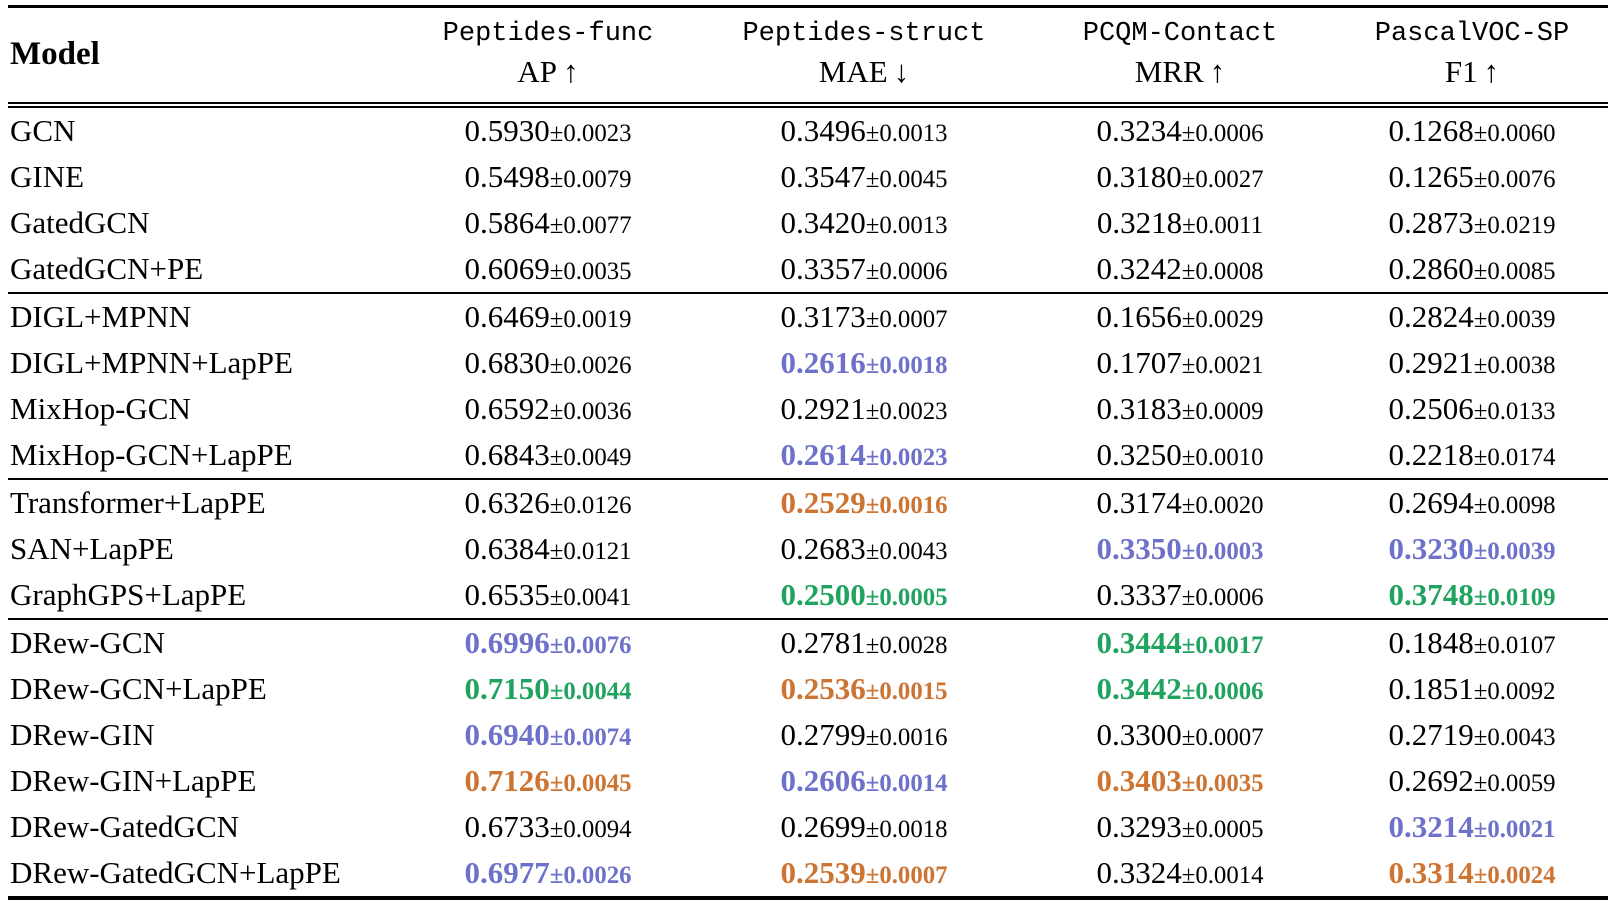 Image resolution: width=1616 pixels, height=900 pixels. Describe the element at coordinates (1472, 316) in the screenshot. I see `result-cell: 0.2824±0.0039` at that location.